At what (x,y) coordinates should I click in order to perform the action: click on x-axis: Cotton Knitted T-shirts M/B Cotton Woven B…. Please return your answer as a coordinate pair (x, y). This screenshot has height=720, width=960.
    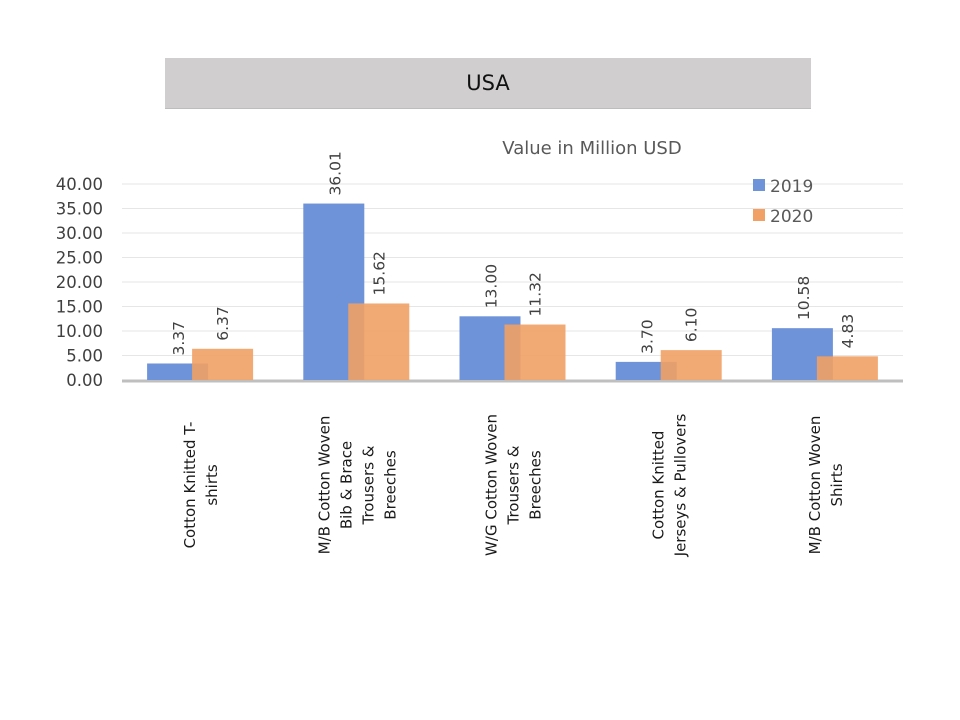
    Looking at the image, I should click on (513, 485).